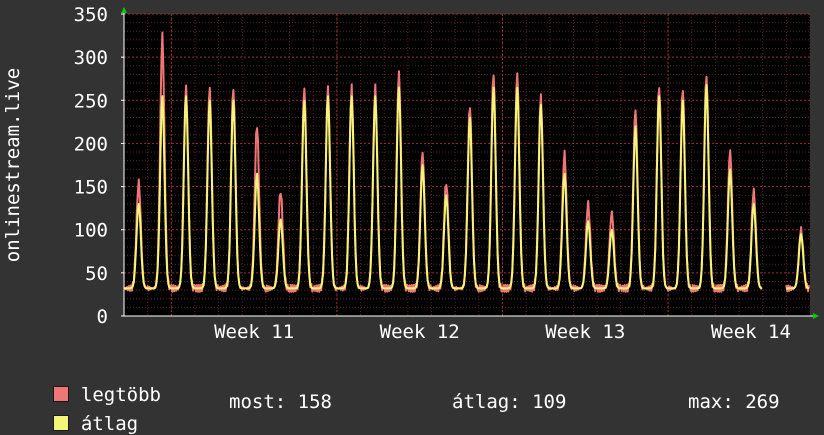 Image resolution: width=824 pixels, height=435 pixels. What do you see at coordinates (585, 330) in the screenshot?
I see `x-tick-label: Week 13` at bounding box center [585, 330].